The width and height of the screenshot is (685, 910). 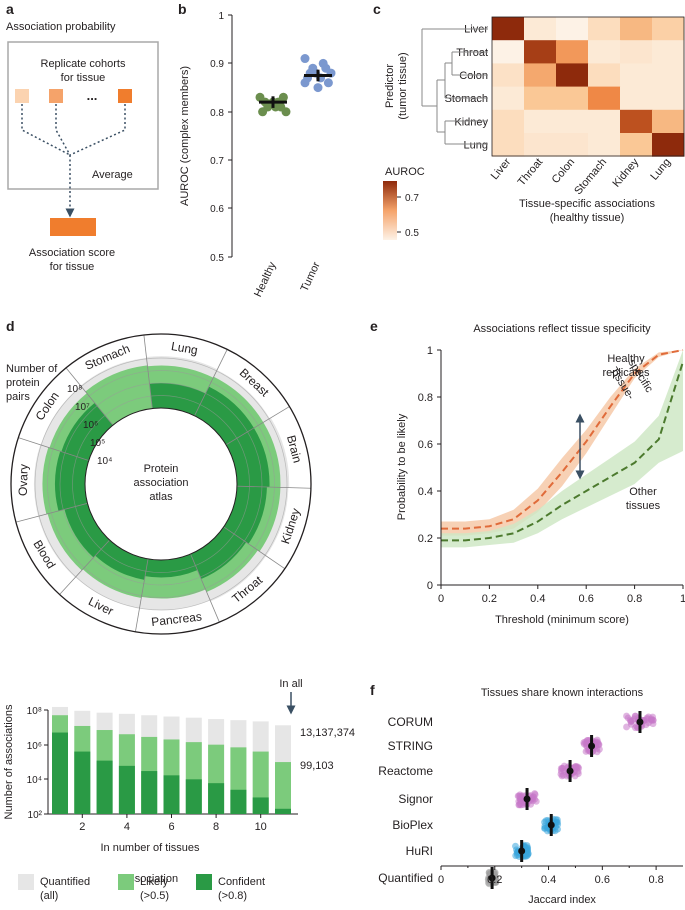 What do you see at coordinates (112, 175) in the screenshot?
I see `average-label: Average` at bounding box center [112, 175].